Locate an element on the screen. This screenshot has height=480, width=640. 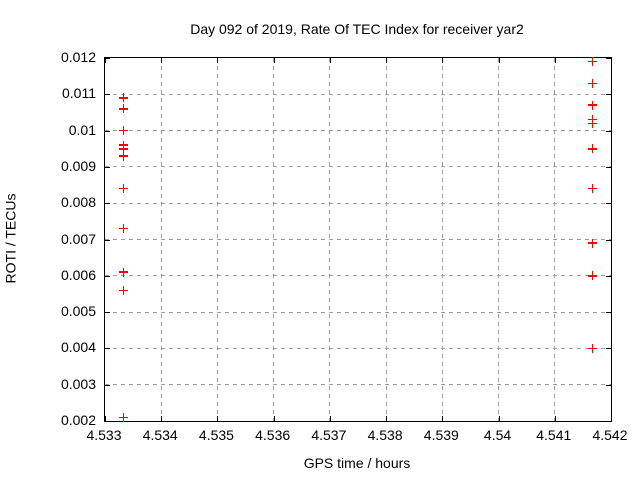
x-tick-label: 4.535 is located at coordinates (216, 435).